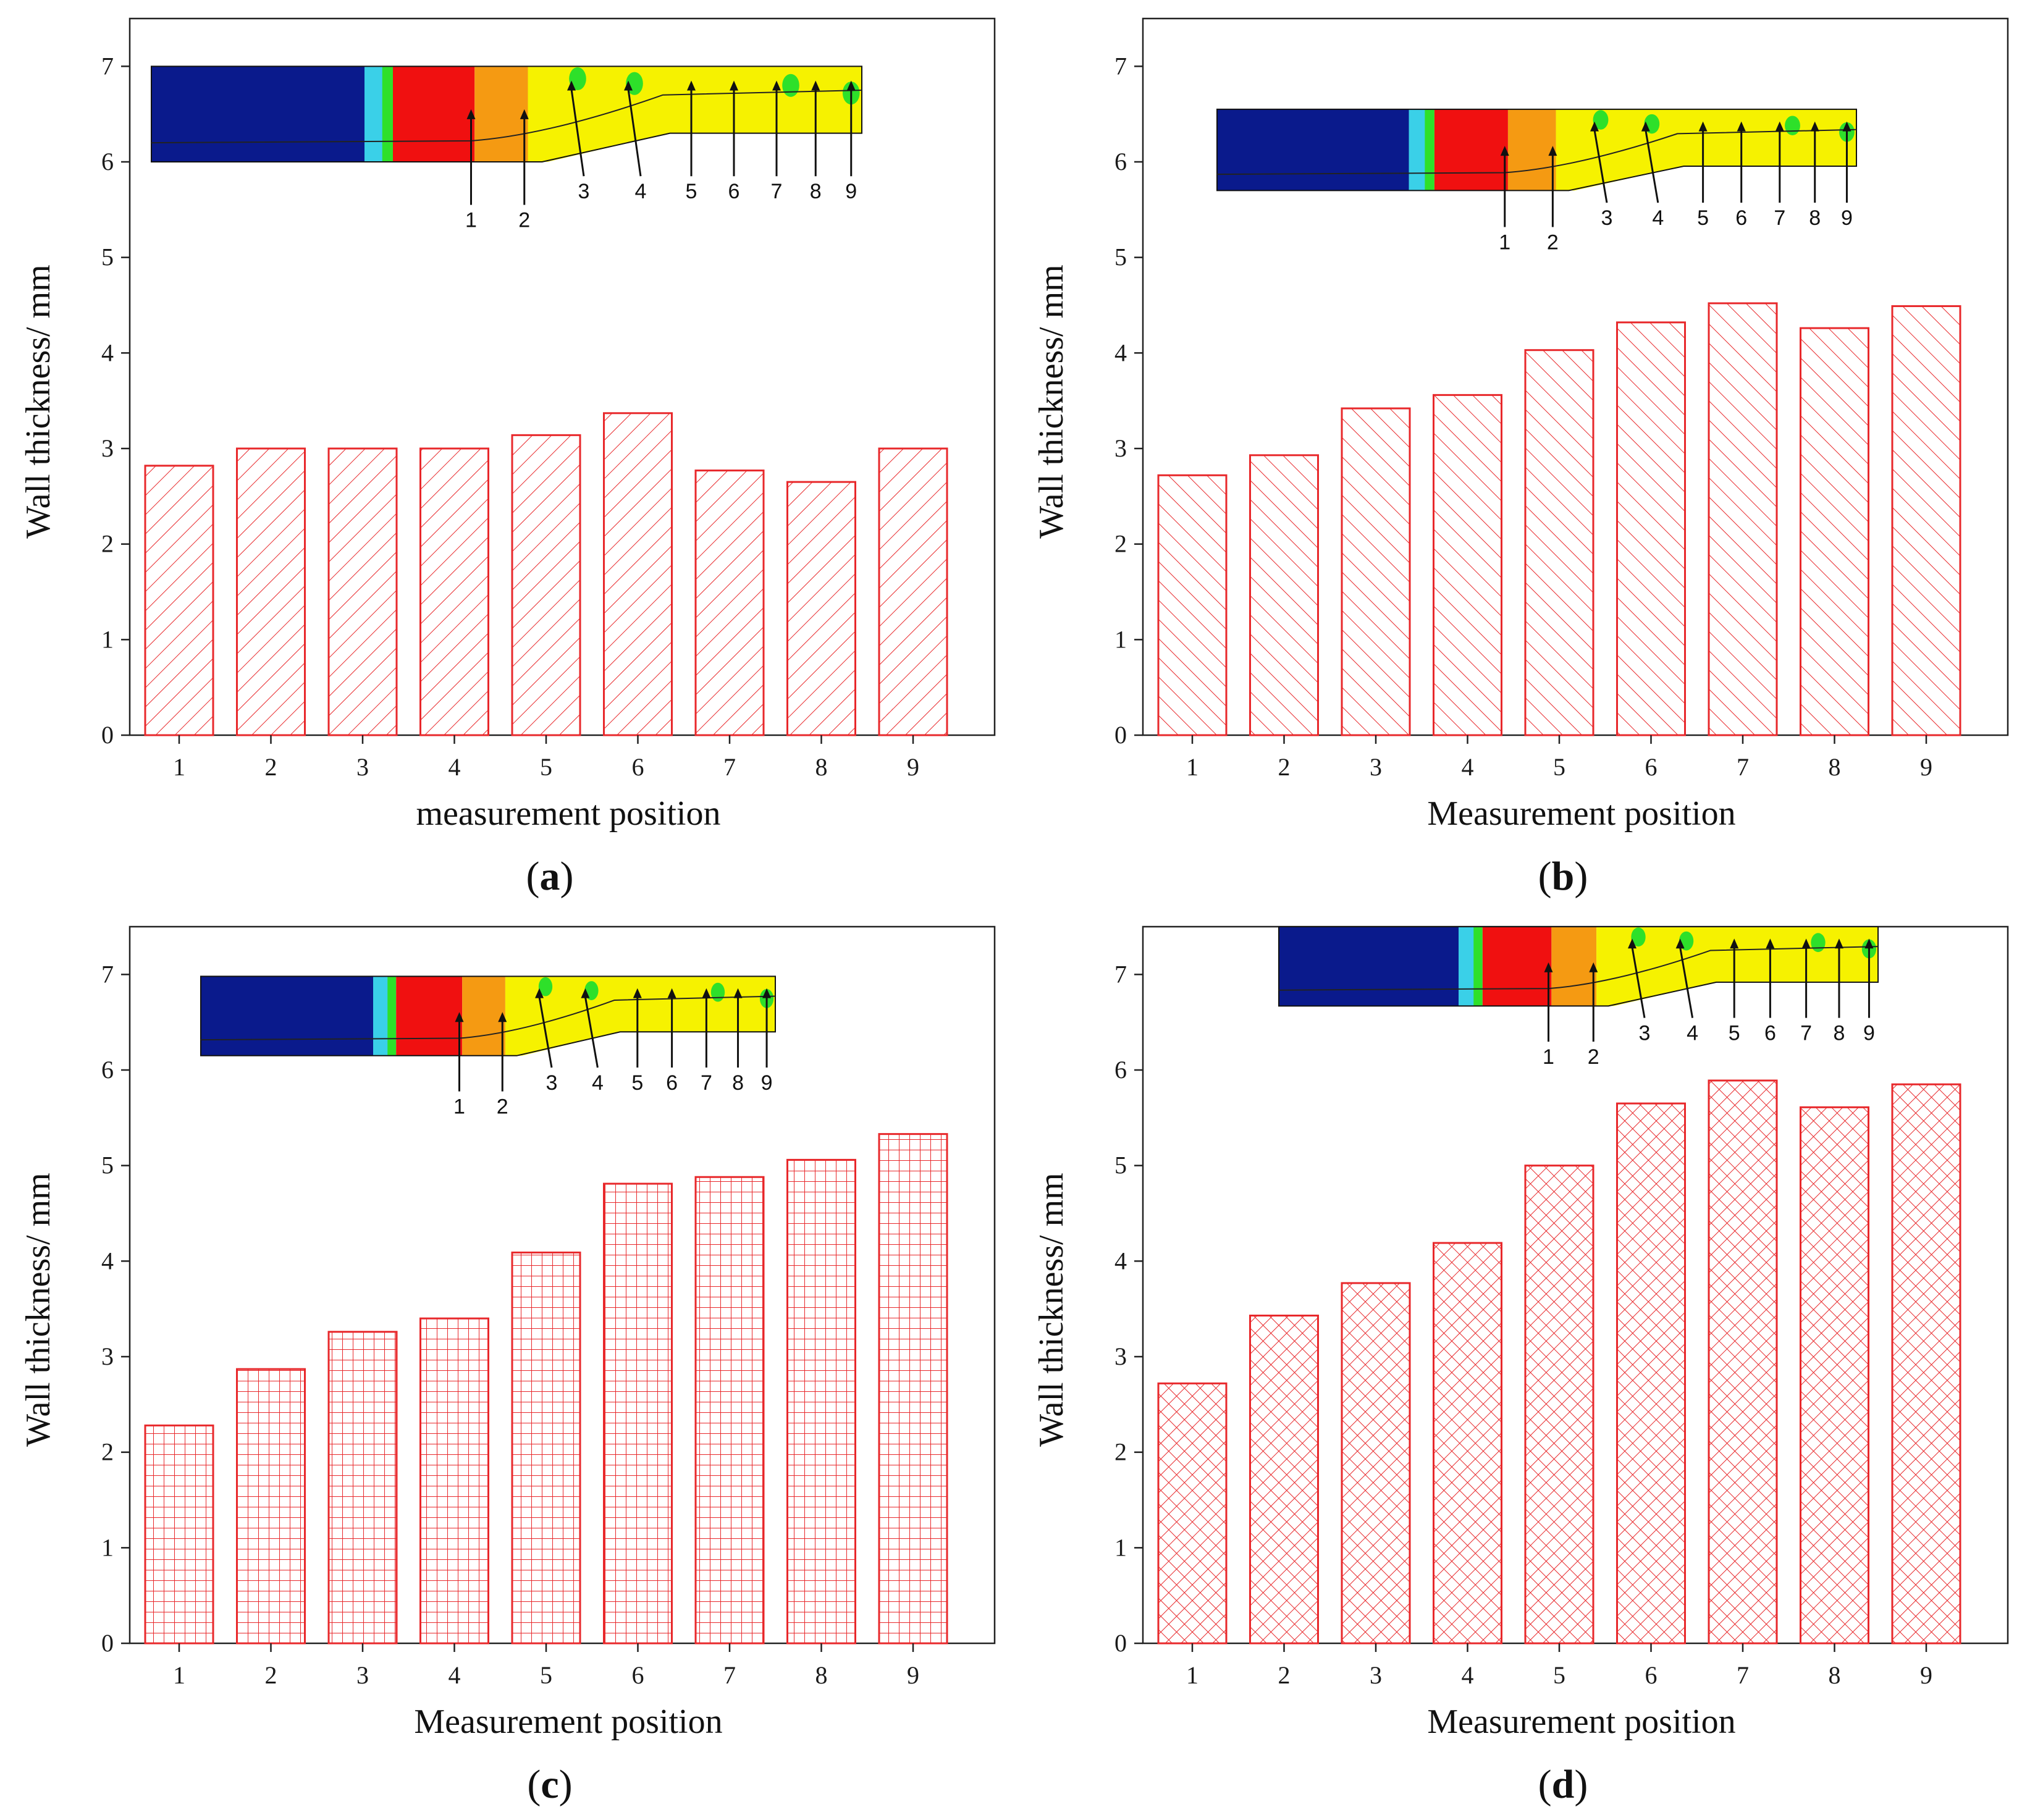  I want to click on fea-outline, so click(1578, 966).